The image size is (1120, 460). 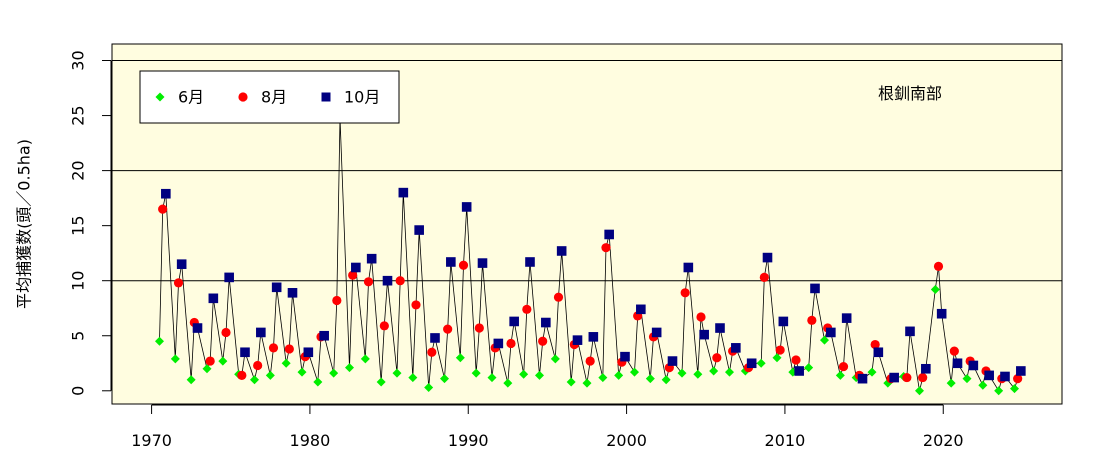 I want to click on legend-marker-circle, so click(x=243, y=97).